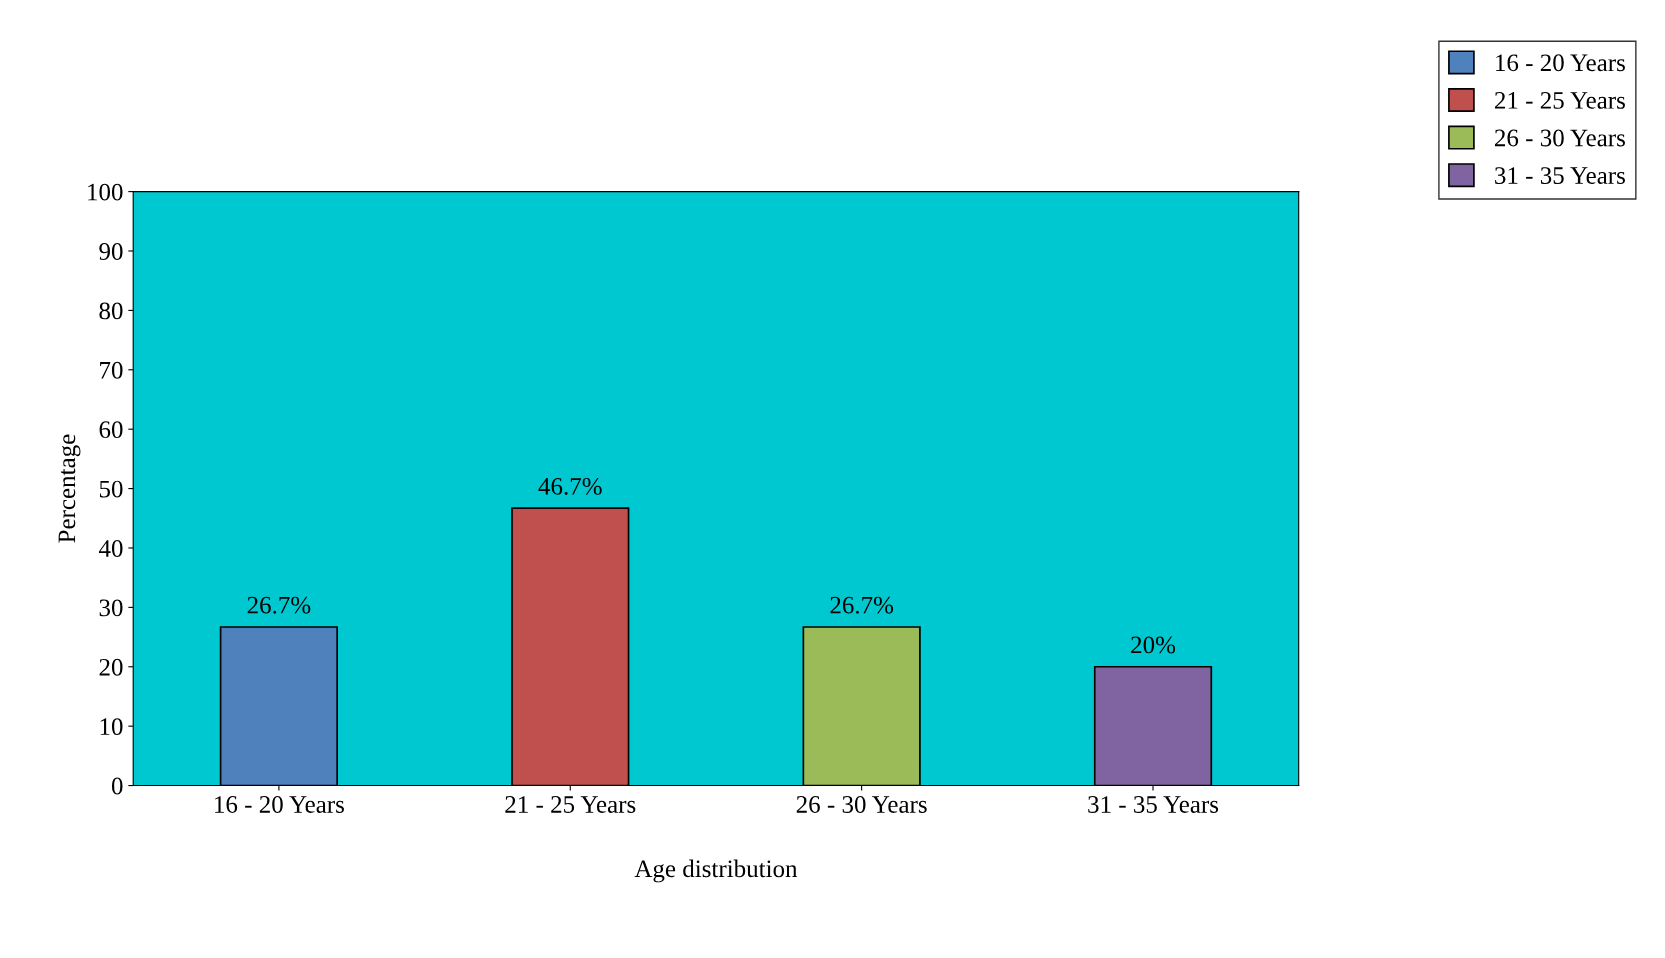 The width and height of the screenshot is (1665, 958). What do you see at coordinates (861, 804) in the screenshot?
I see `x-tick-label: 26 - 30 Years` at bounding box center [861, 804].